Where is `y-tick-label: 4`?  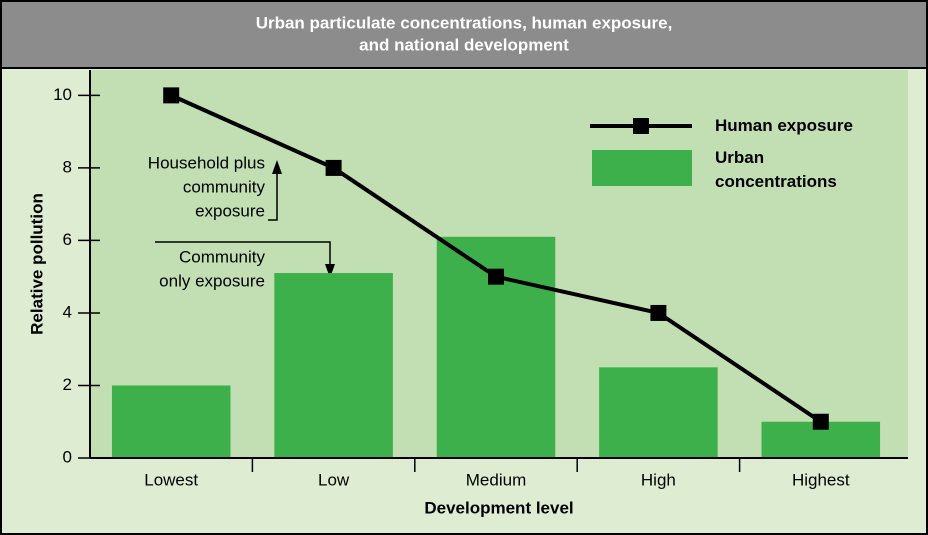 y-tick-label: 4 is located at coordinates (67, 311).